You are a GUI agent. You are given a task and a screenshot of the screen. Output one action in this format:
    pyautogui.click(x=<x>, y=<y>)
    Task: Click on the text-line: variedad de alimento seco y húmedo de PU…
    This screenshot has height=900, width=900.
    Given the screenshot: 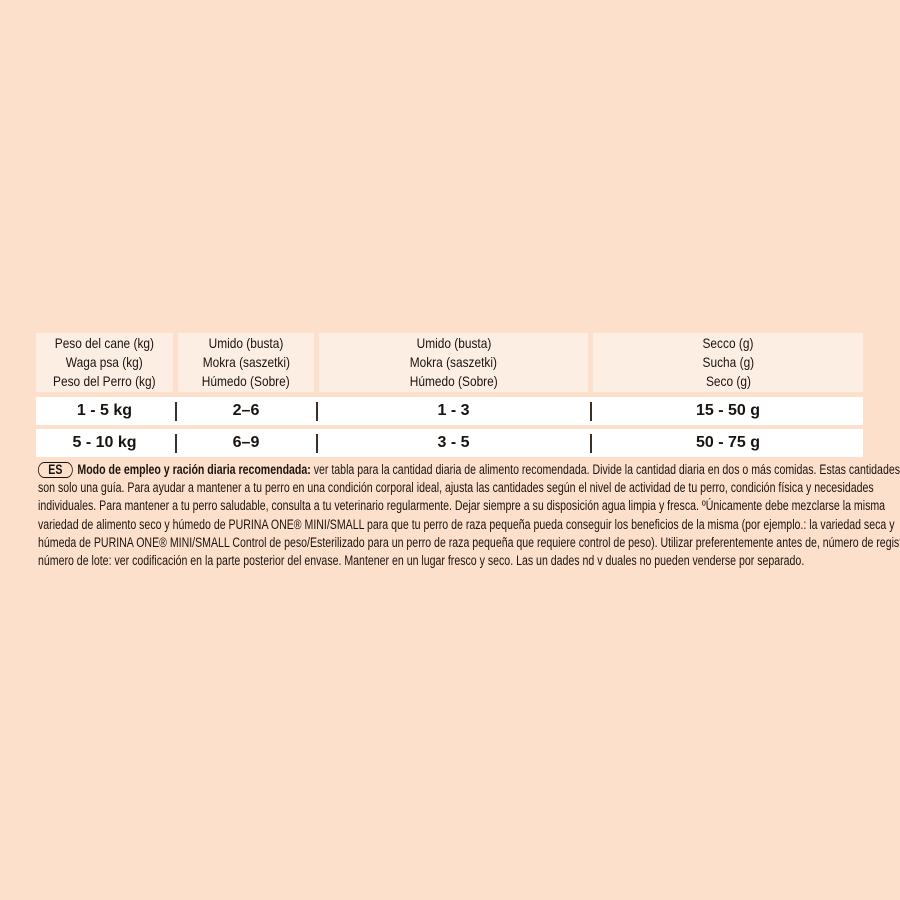 What is the action you would take?
    pyautogui.click(x=466, y=524)
    